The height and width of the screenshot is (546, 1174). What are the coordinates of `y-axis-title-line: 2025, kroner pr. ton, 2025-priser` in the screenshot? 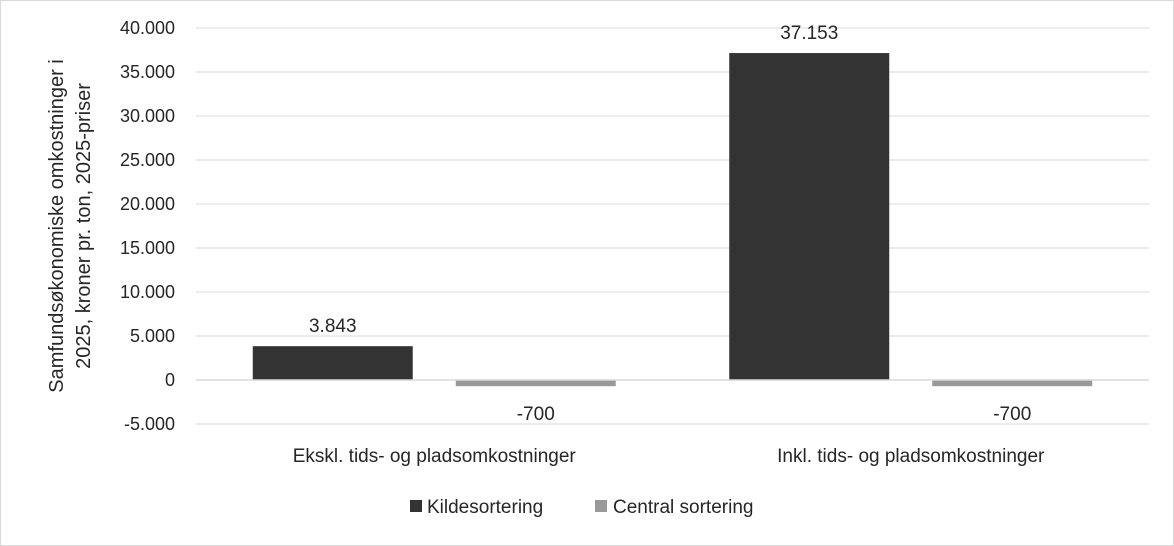 It's located at (84, 226).